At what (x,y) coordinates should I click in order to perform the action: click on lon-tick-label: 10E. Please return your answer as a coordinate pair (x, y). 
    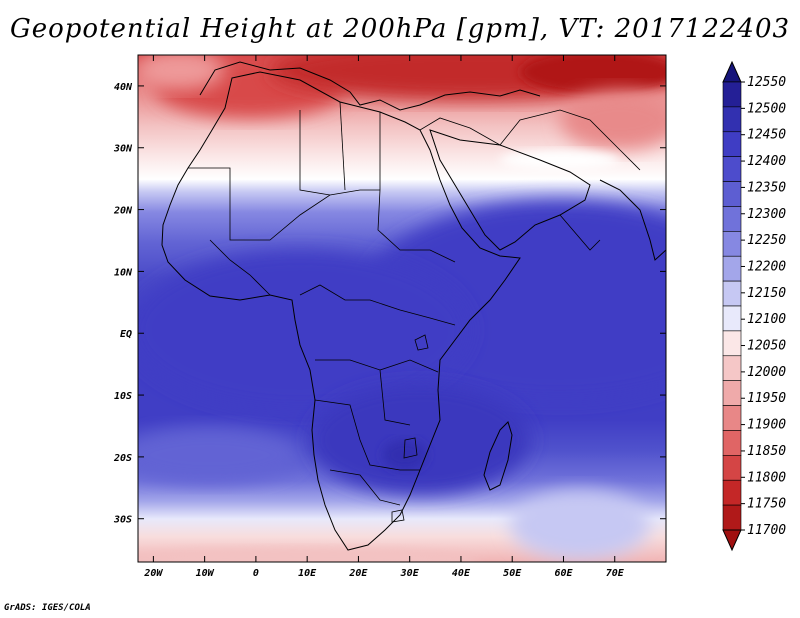
    Looking at the image, I should click on (307, 573).